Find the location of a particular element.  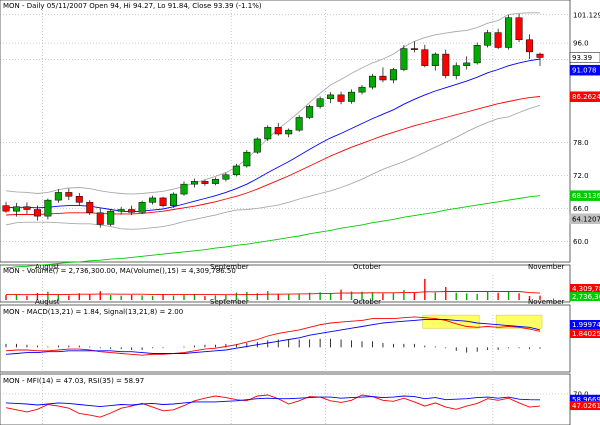

month-label-november: November is located at coordinates (546, 267).